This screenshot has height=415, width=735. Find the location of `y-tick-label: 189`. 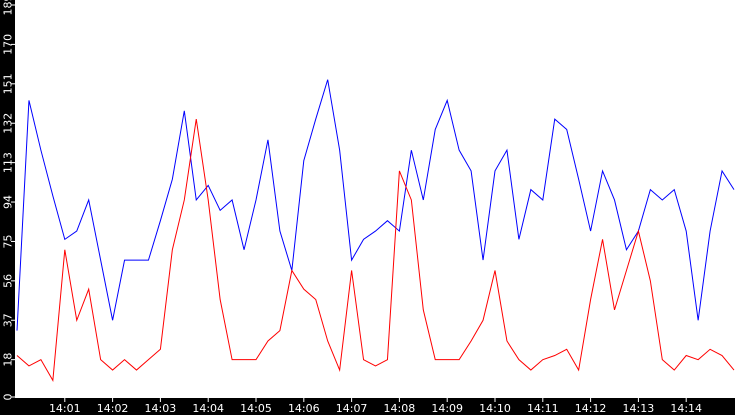

y-tick-label: 189 is located at coordinates (8, 8).